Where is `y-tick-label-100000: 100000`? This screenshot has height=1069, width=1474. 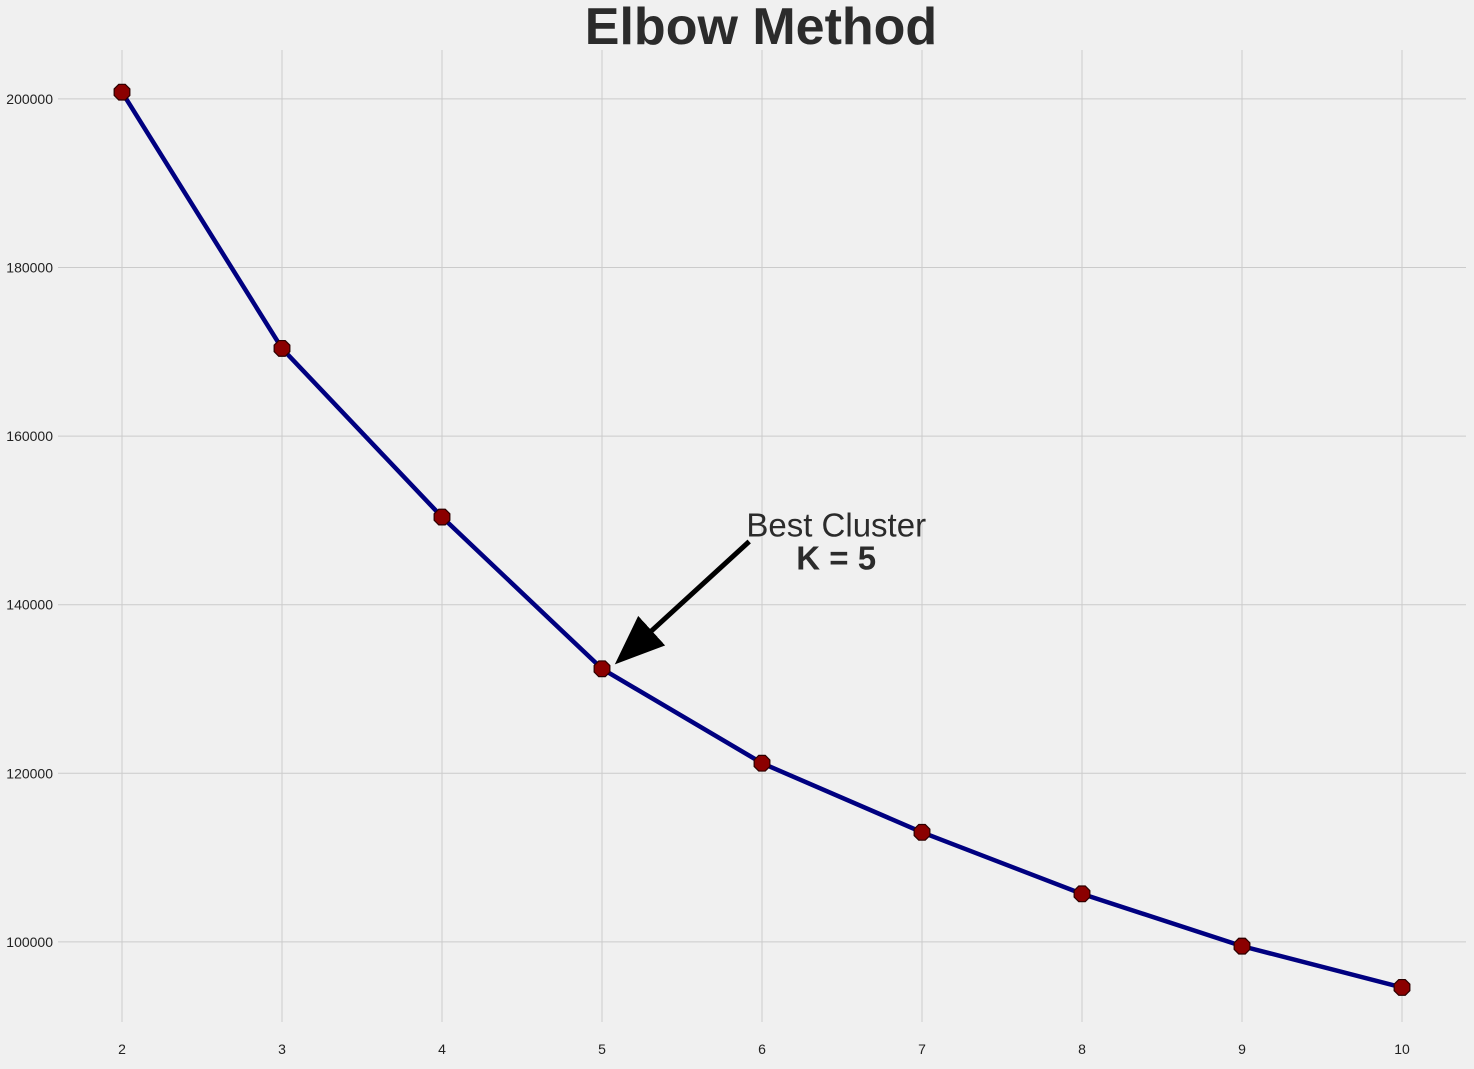
y-tick-label-100000: 100000 is located at coordinates (29, 942).